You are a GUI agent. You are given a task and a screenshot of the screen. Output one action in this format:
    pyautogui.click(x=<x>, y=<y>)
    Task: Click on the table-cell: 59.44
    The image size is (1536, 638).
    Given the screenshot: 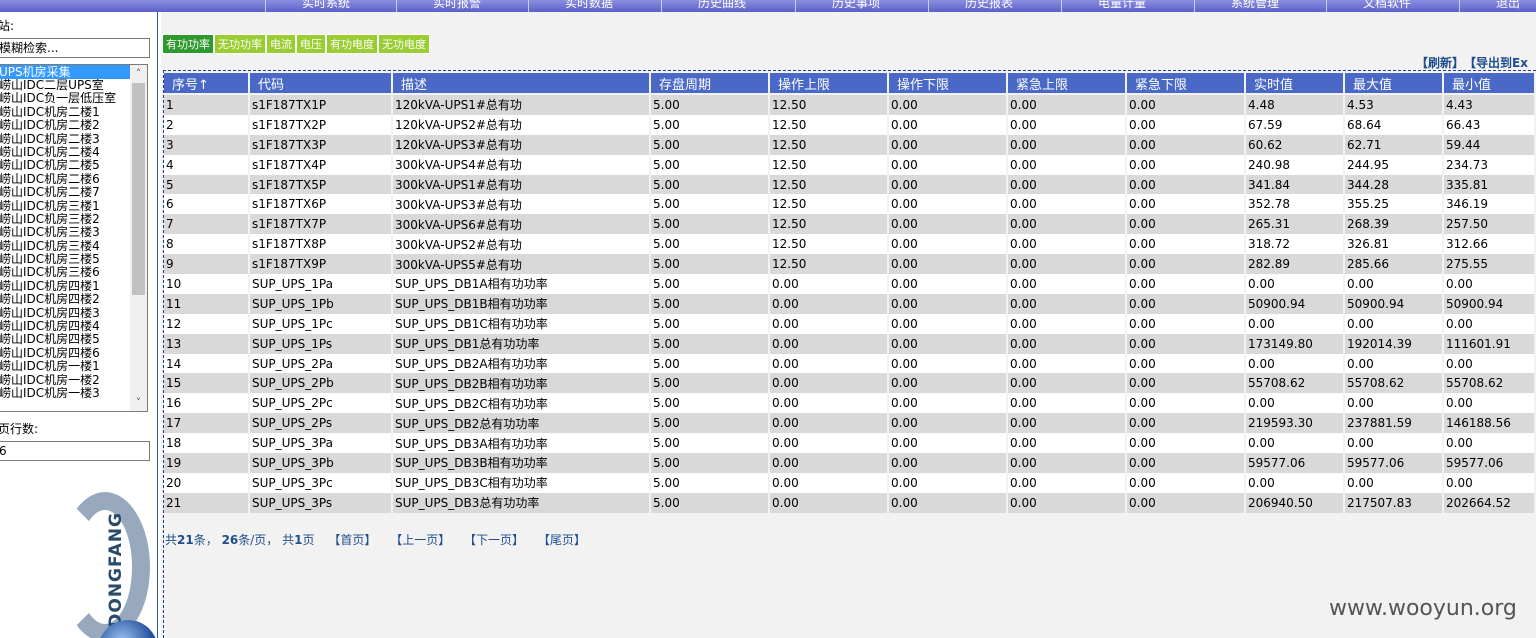 What is the action you would take?
    pyautogui.click(x=1490, y=144)
    